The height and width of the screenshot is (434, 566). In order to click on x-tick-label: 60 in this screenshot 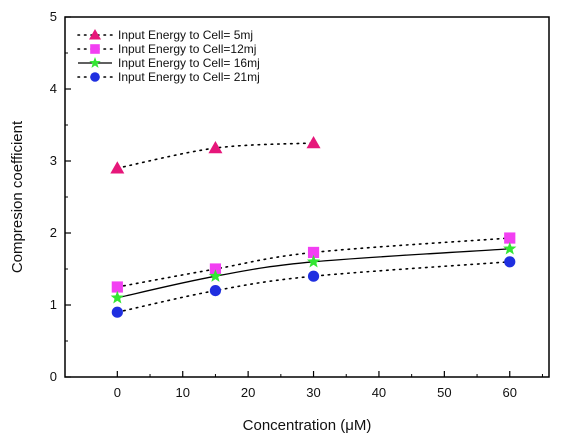, I will do `click(510, 392)`.